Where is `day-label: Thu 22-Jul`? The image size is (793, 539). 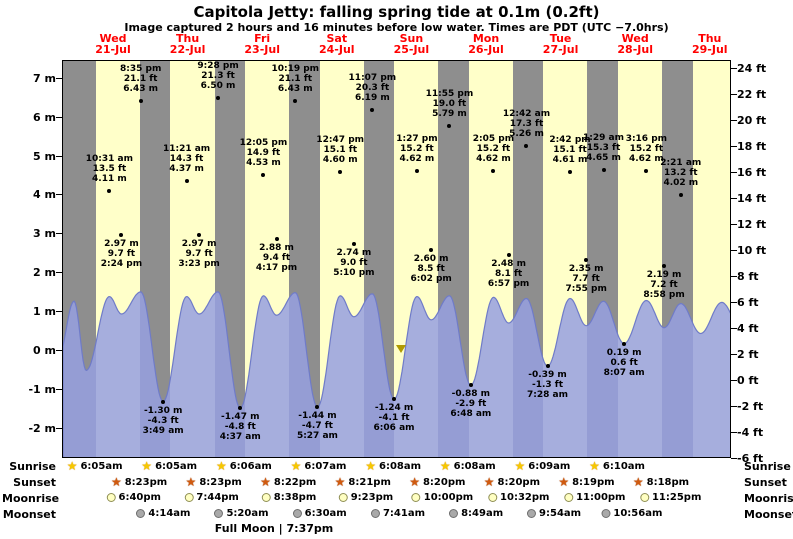
day-label: Thu 22-Jul is located at coordinates (188, 44).